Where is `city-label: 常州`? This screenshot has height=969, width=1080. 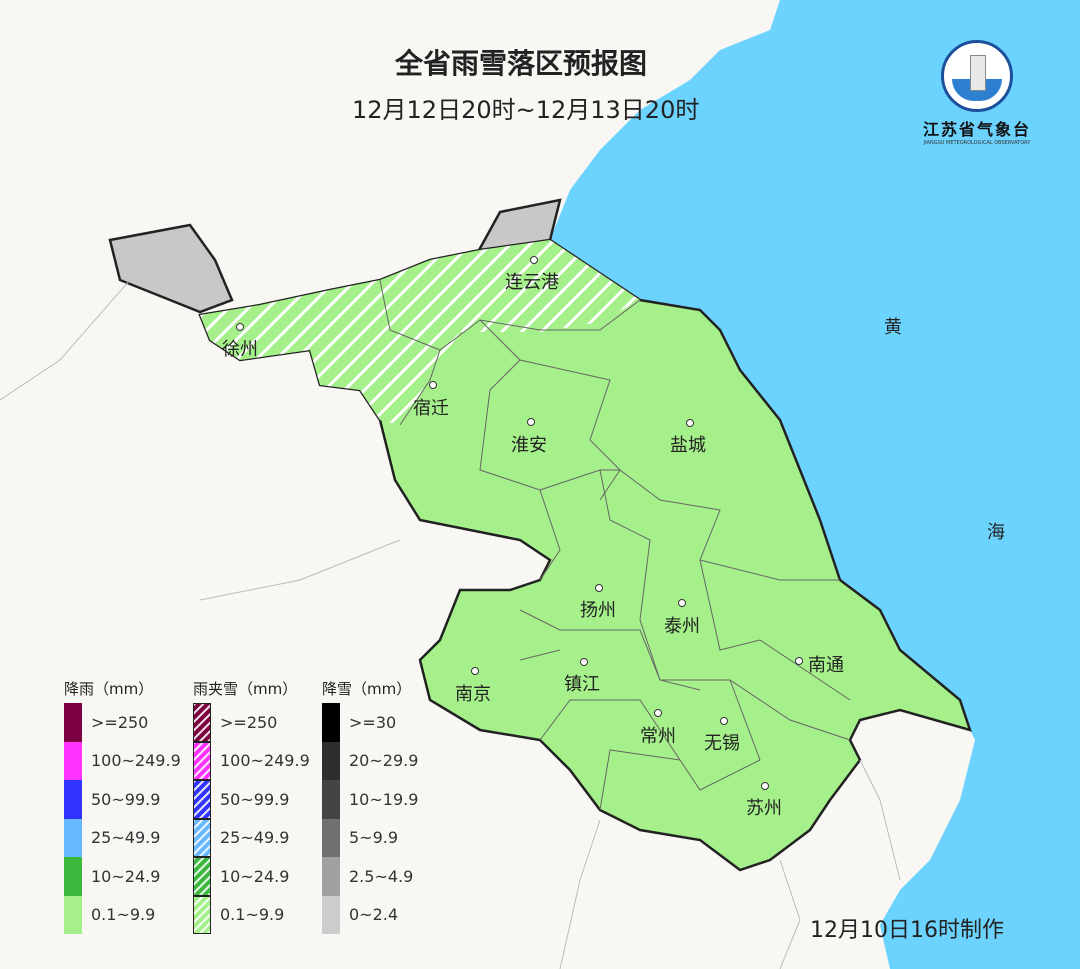 city-label: 常州 is located at coordinates (658, 736).